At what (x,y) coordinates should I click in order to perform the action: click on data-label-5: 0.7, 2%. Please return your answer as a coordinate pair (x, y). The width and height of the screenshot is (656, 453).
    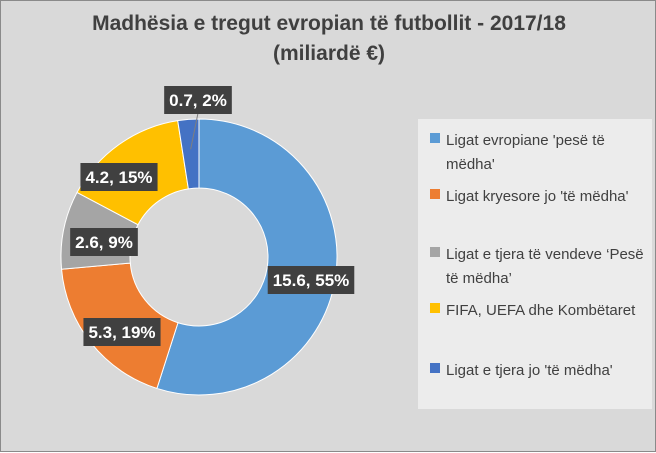
    Looking at the image, I should click on (198, 100).